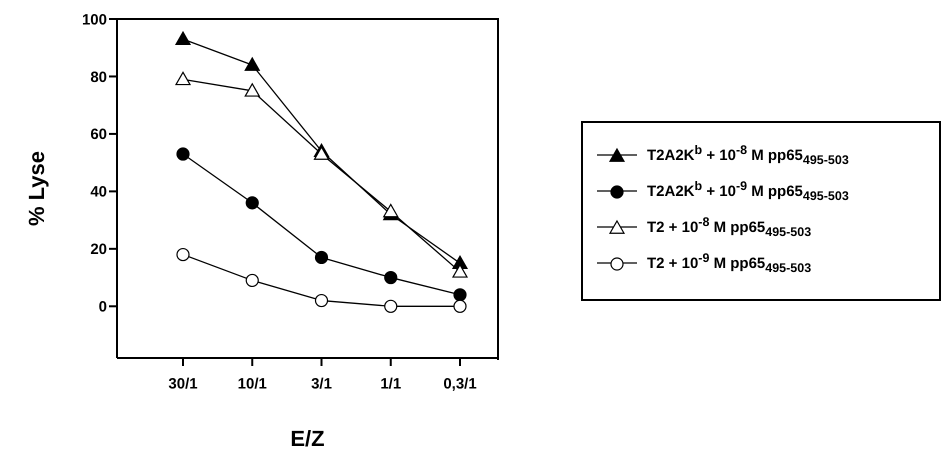 This screenshot has width=944, height=450. Describe the element at coordinates (729, 263) in the screenshot. I see `legend-label: T2 + 10$^{-9}$ M pp65$_{495-503}$` at that location.